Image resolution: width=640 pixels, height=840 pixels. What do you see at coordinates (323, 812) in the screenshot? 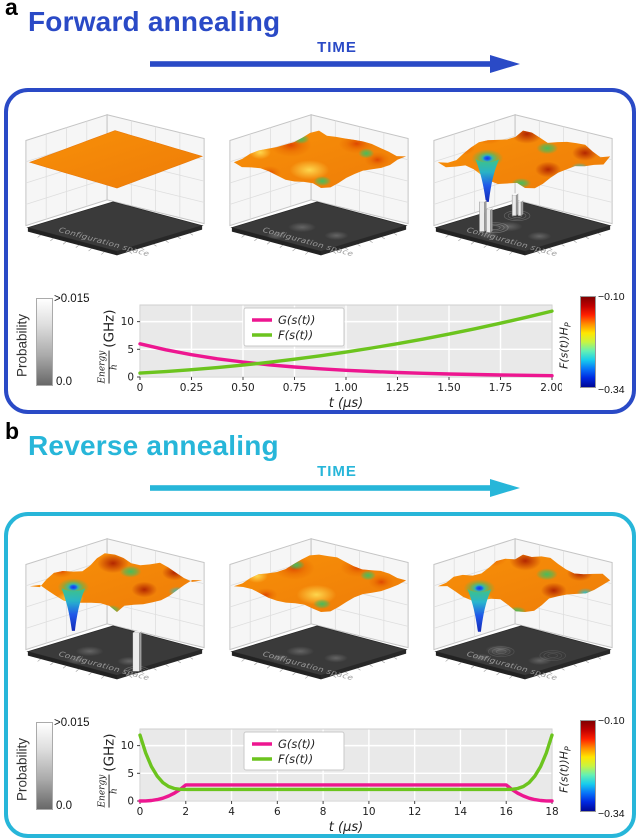
I see `svg-text: 8` at bounding box center [323, 812].